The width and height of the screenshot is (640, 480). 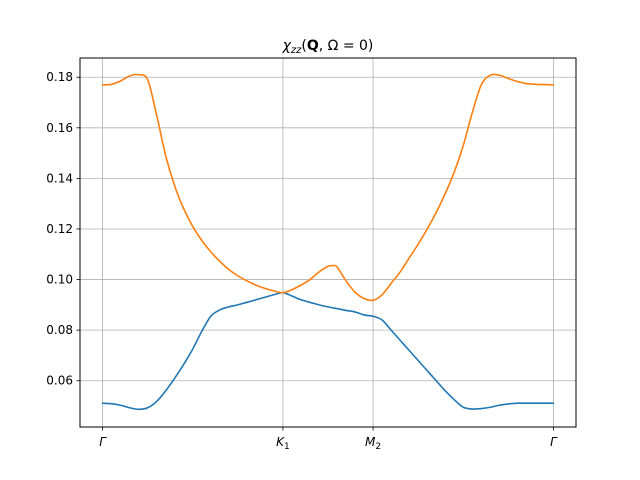 What do you see at coordinates (287, 46) in the screenshot?
I see `title-symbol: χ` at bounding box center [287, 46].